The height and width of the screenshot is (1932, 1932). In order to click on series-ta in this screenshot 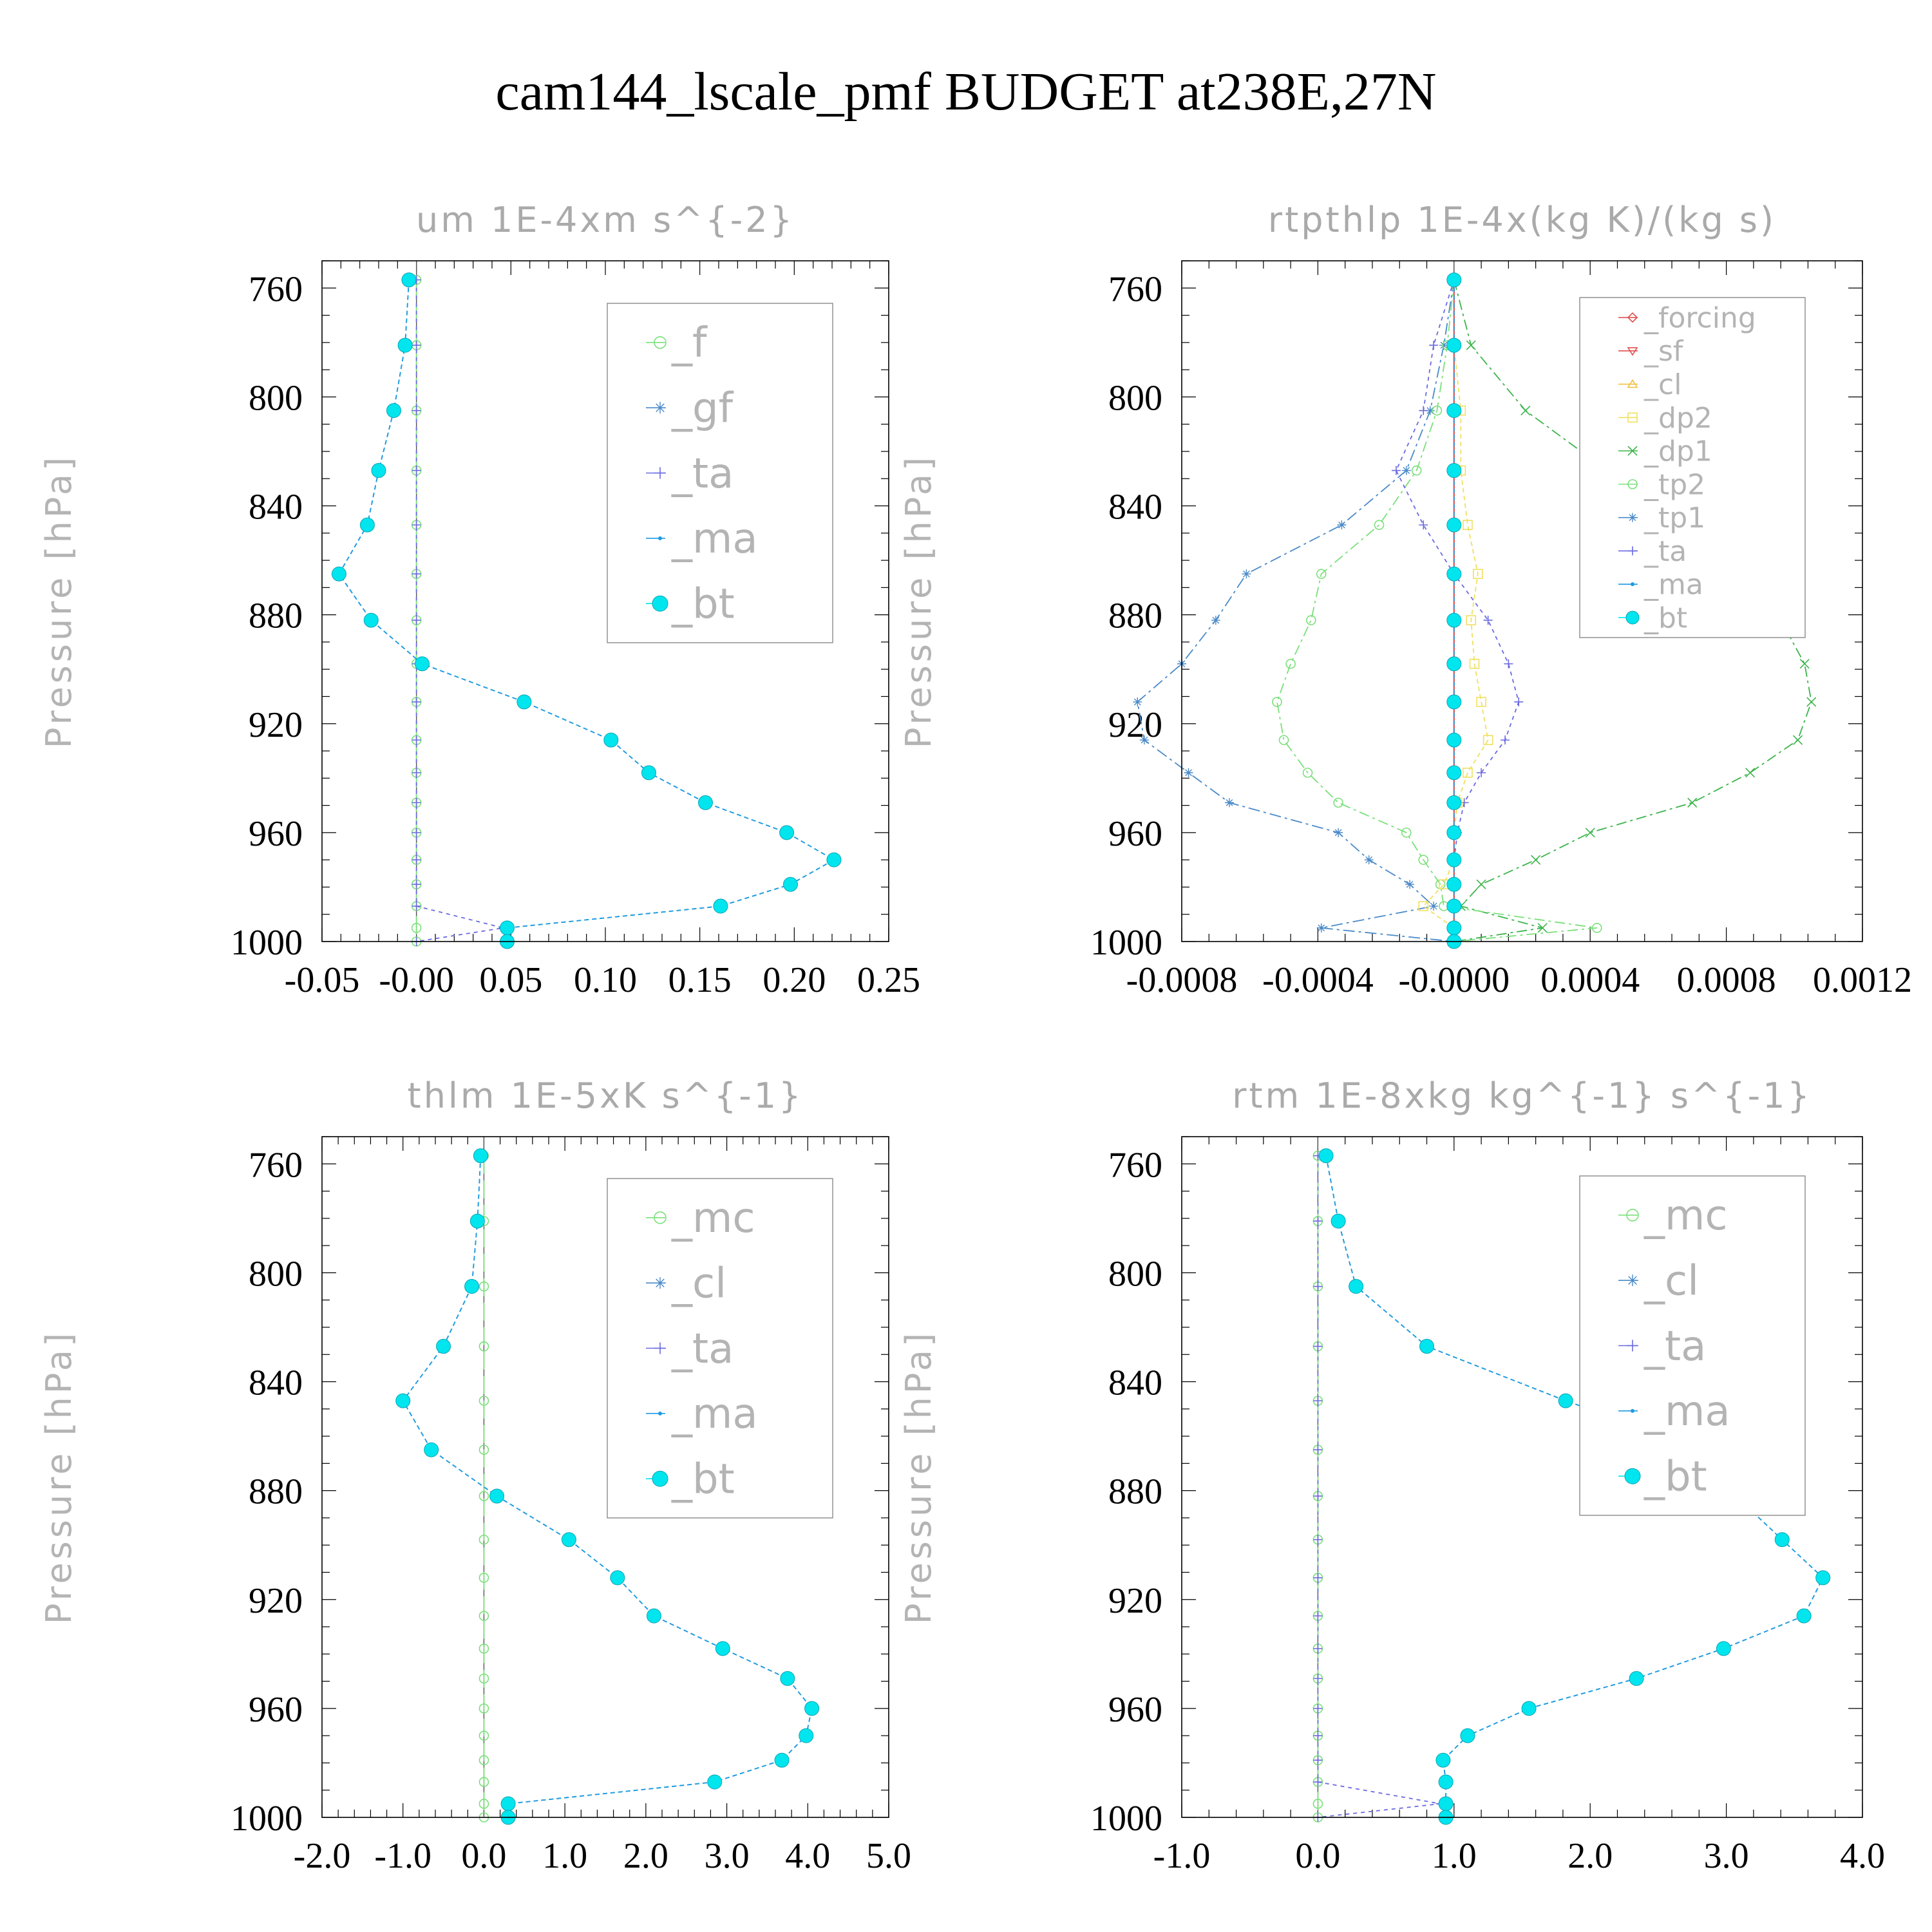, I will do `click(1379, 1486)`.